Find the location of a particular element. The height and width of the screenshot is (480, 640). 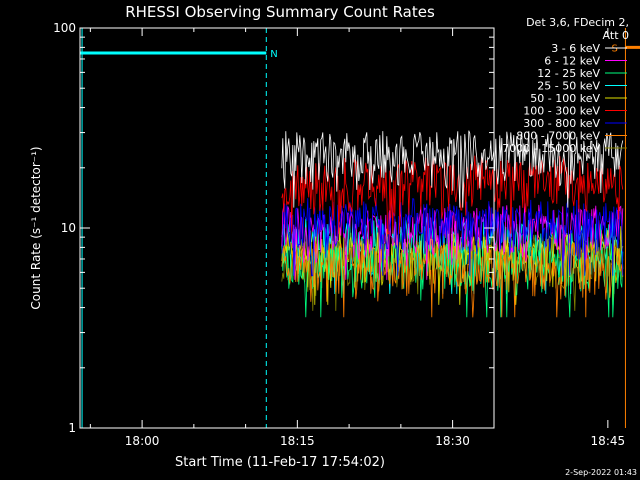

y-tick-label-2: 10 is located at coordinates (68, 228).